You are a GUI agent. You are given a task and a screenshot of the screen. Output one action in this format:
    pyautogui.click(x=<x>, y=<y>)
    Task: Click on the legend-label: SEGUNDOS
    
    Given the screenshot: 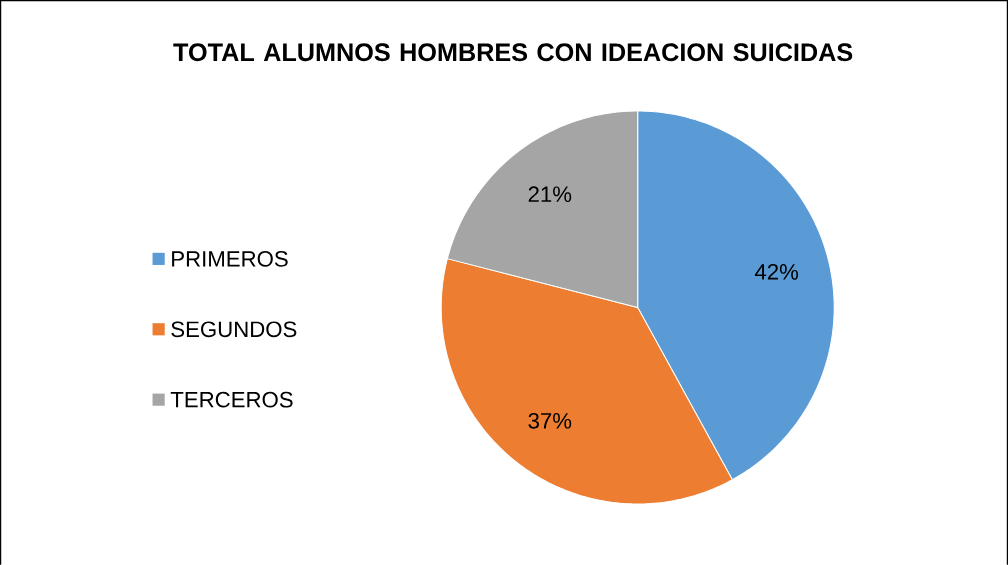 What is the action you would take?
    pyautogui.click(x=234, y=329)
    